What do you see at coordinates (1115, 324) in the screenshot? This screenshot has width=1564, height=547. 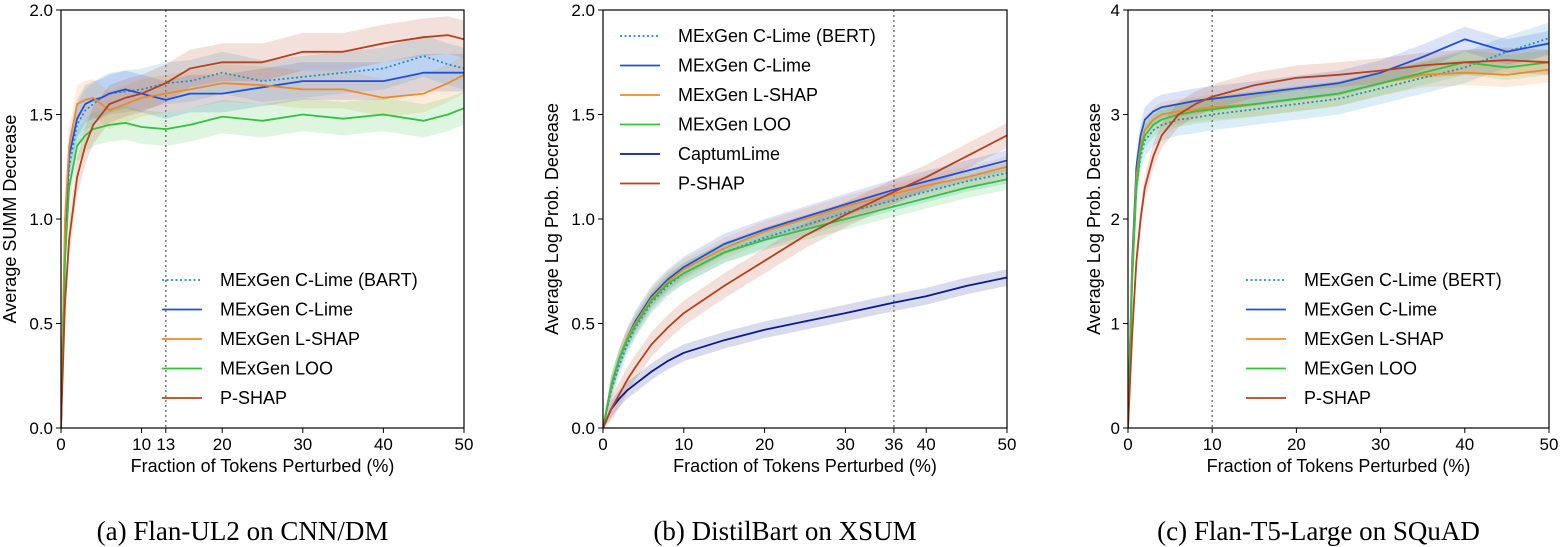 I see `y-tick-label: 1` at bounding box center [1115, 324].